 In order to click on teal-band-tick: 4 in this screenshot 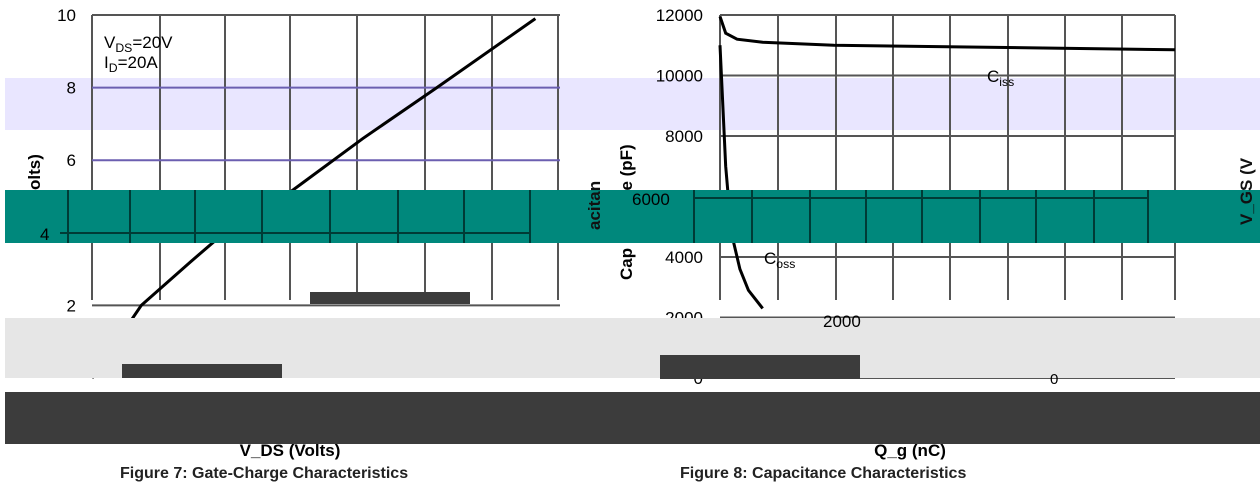, I will do `click(44, 234)`.